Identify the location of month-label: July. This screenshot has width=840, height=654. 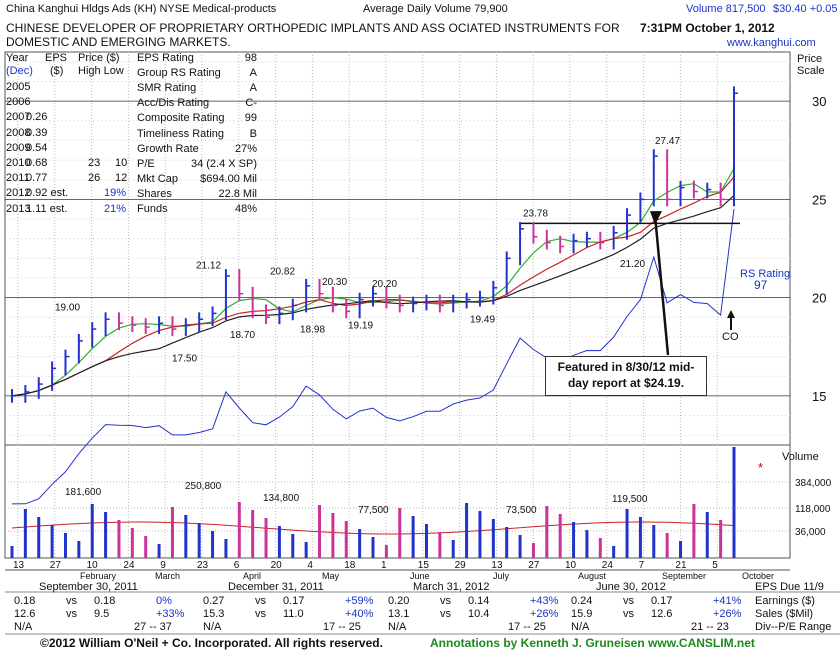
(501, 576).